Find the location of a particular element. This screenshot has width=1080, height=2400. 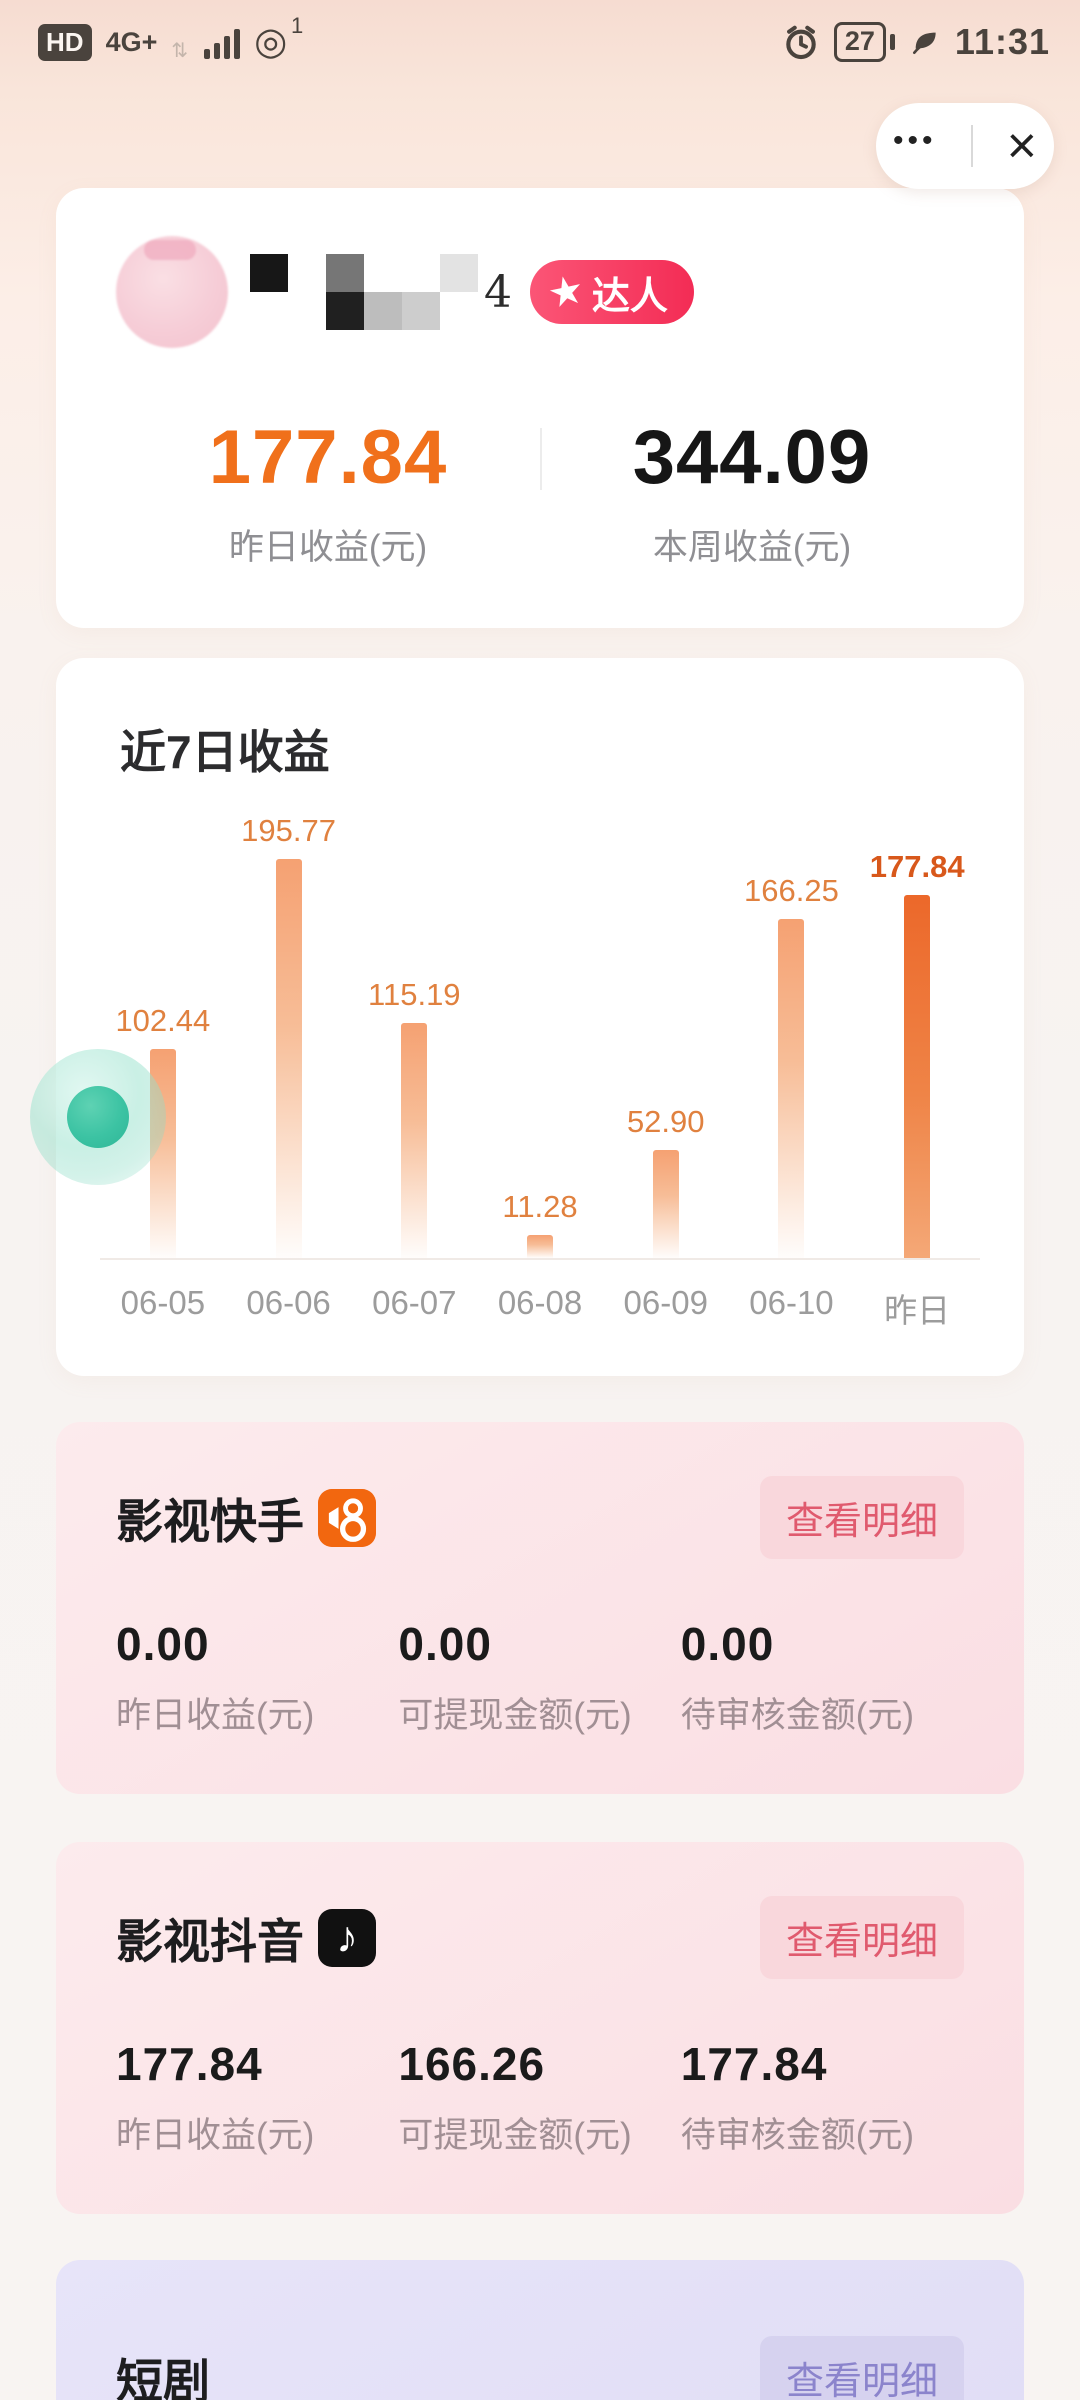

bar-column: 166.25 is located at coordinates (792, 1065).